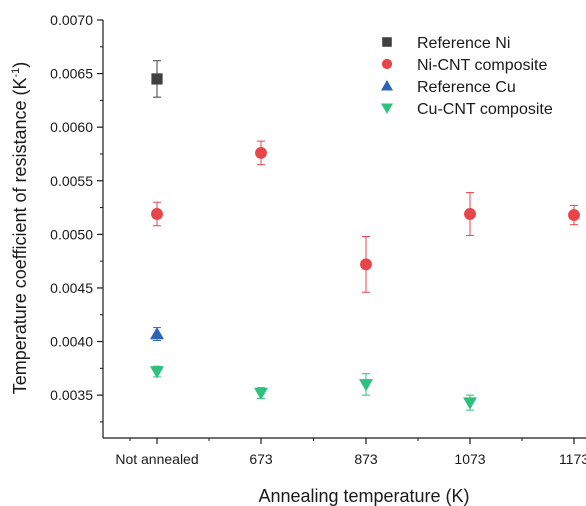  I want to click on legend-marker-reference-cu, so click(387, 85).